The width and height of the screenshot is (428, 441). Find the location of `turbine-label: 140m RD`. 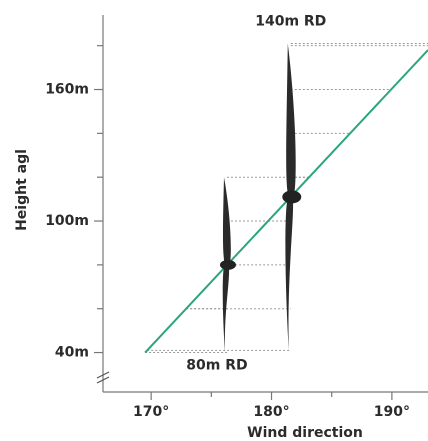

turbine-label: 140m RD is located at coordinates (290, 21).